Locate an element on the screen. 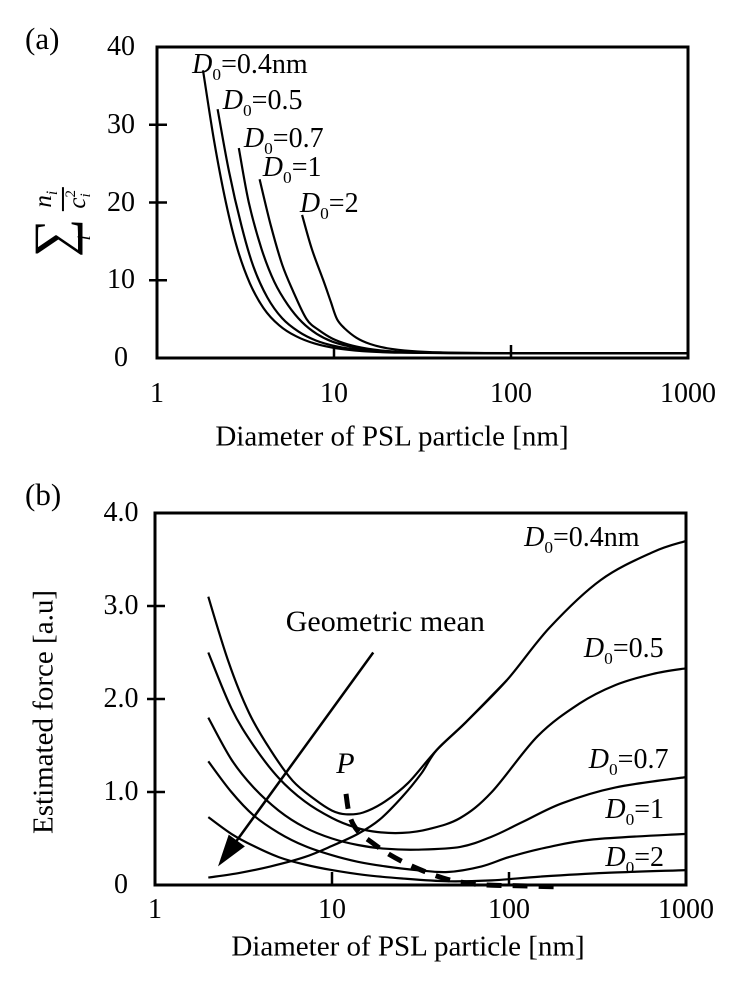  x-axis-title-a: Diameter of PSL particle [nm] is located at coordinates (392, 436).